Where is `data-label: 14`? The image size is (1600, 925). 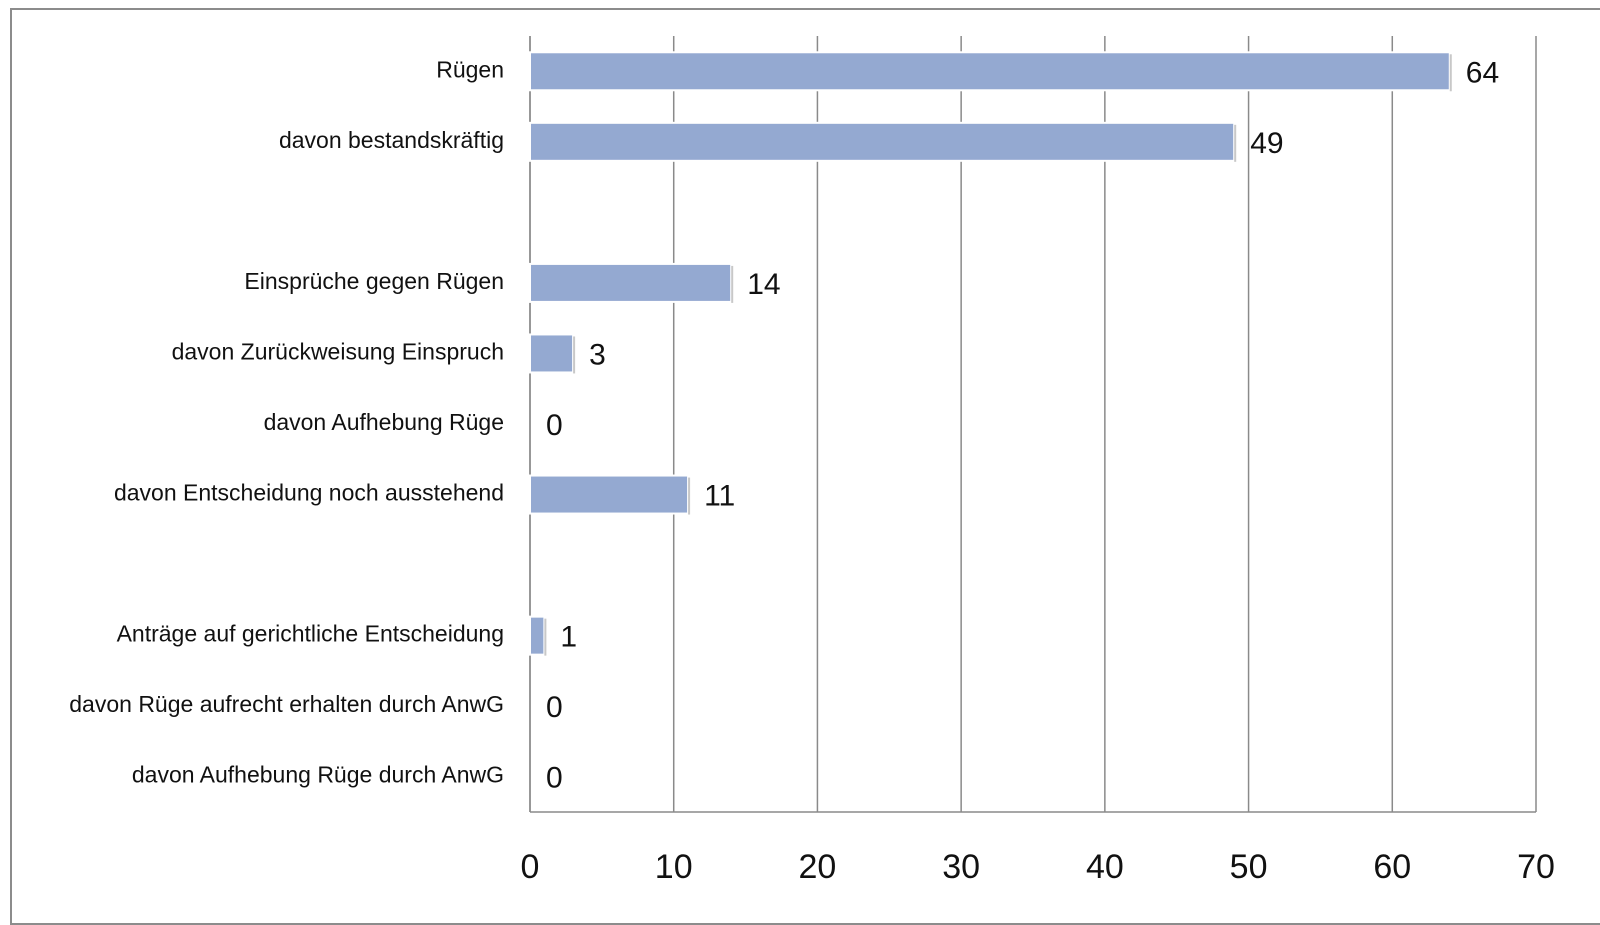 data-label: 14 is located at coordinates (763, 284).